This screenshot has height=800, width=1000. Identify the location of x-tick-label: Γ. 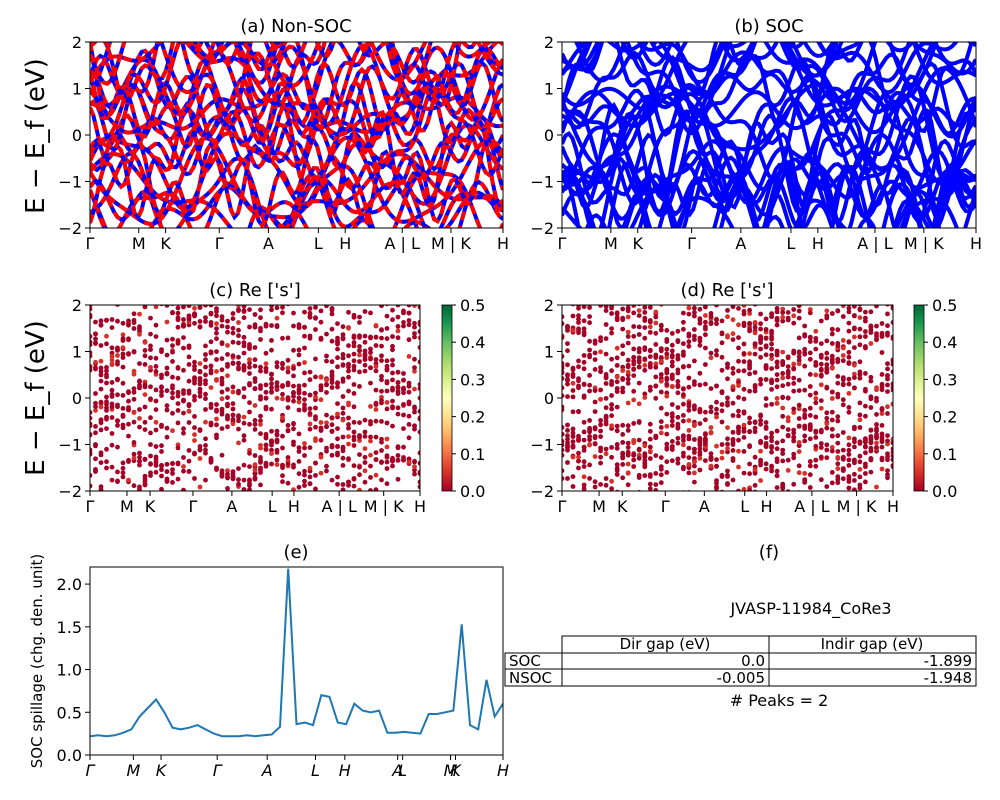
(218, 770).